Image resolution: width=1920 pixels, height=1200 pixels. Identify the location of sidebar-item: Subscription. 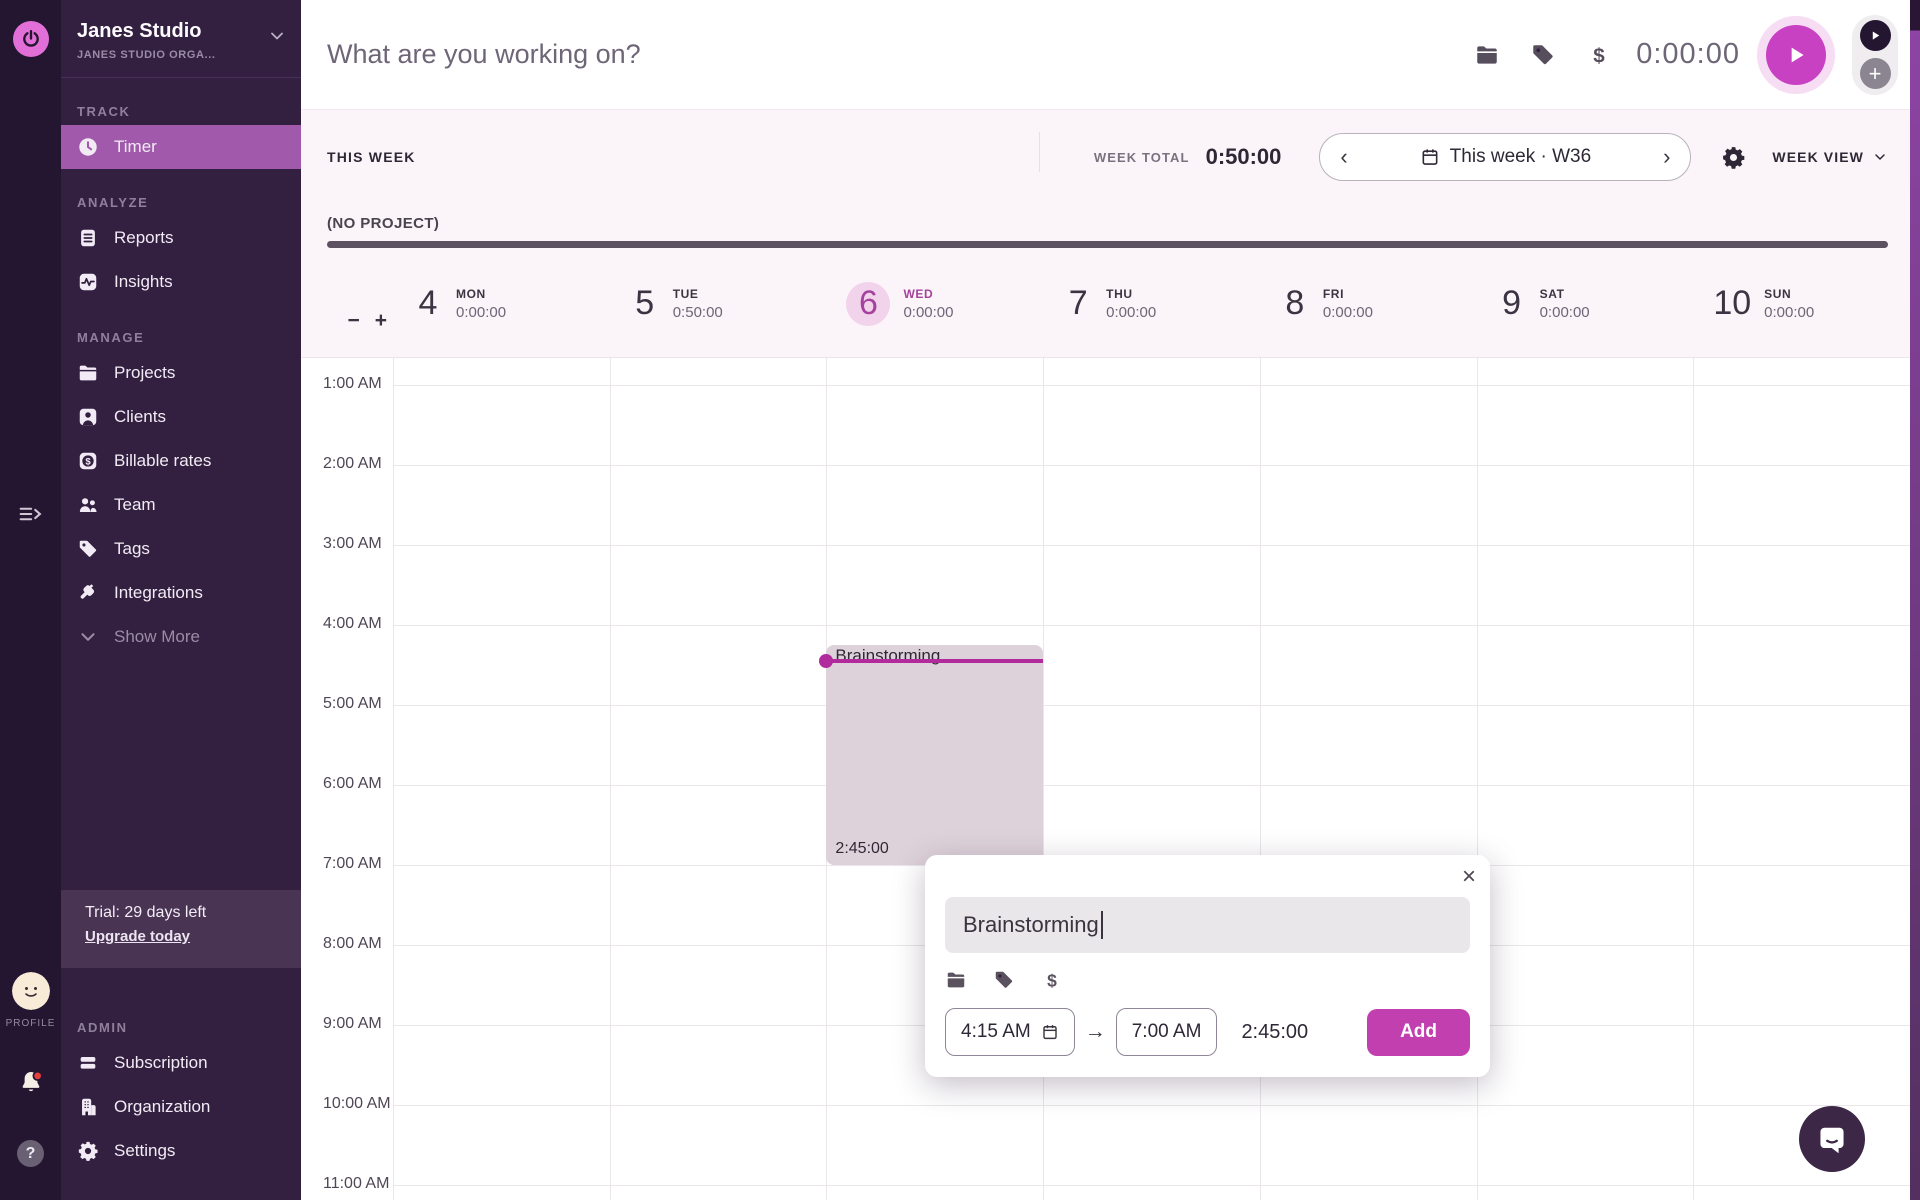
(181, 1063).